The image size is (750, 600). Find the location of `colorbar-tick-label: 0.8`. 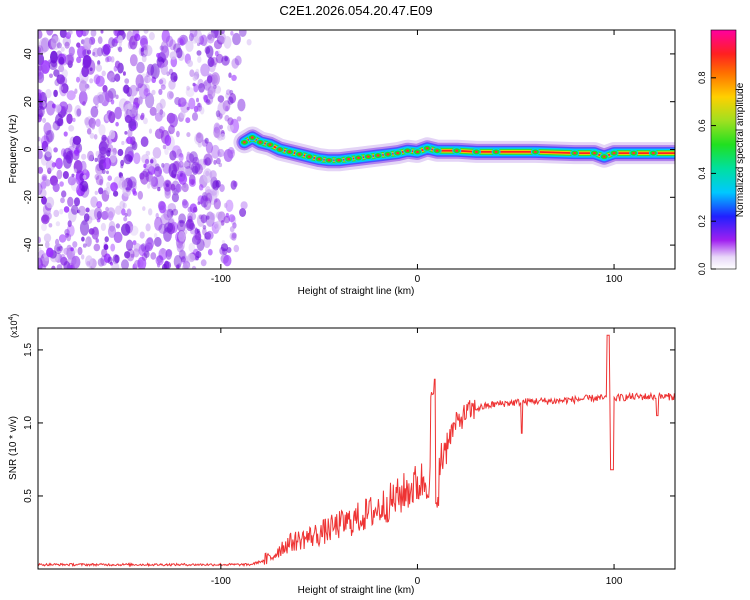

colorbar-tick-label: 0.8 is located at coordinates (702, 78).